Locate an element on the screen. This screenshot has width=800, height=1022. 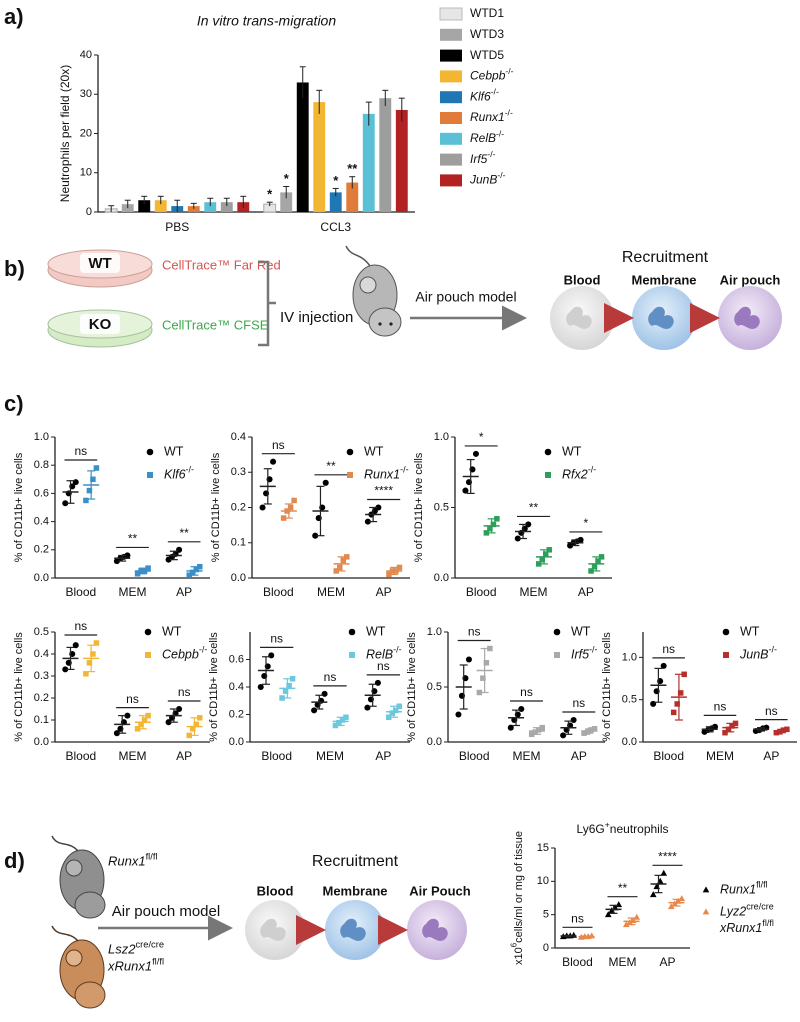
stage-label: Blood is located at coordinates (582, 279).